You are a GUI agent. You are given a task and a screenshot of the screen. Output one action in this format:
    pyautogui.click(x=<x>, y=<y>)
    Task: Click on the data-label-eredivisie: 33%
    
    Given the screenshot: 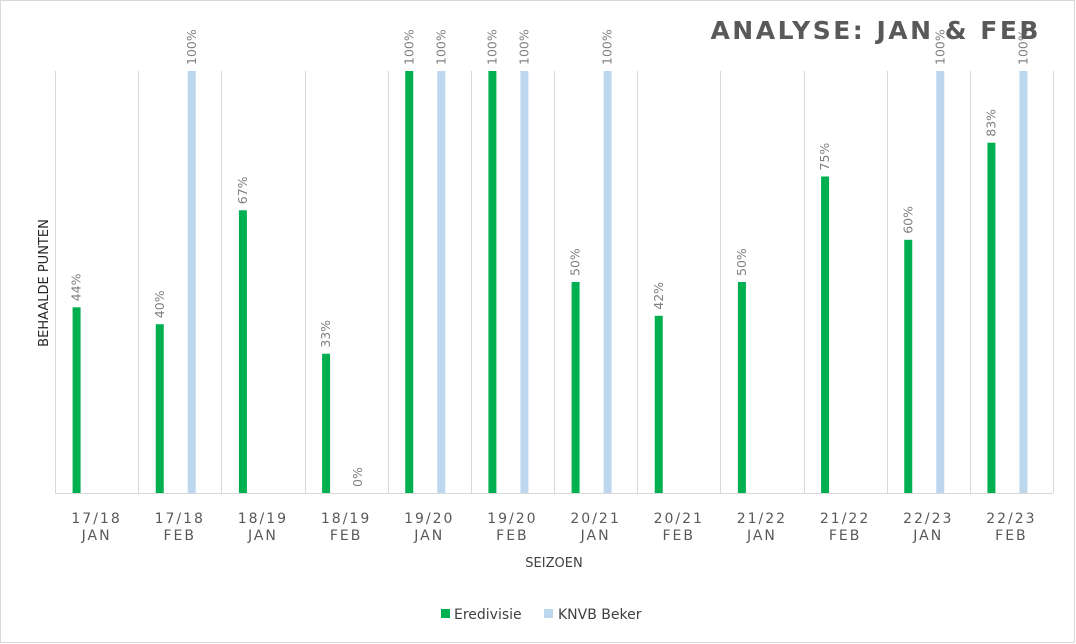 What is the action you would take?
    pyautogui.click(x=325, y=334)
    